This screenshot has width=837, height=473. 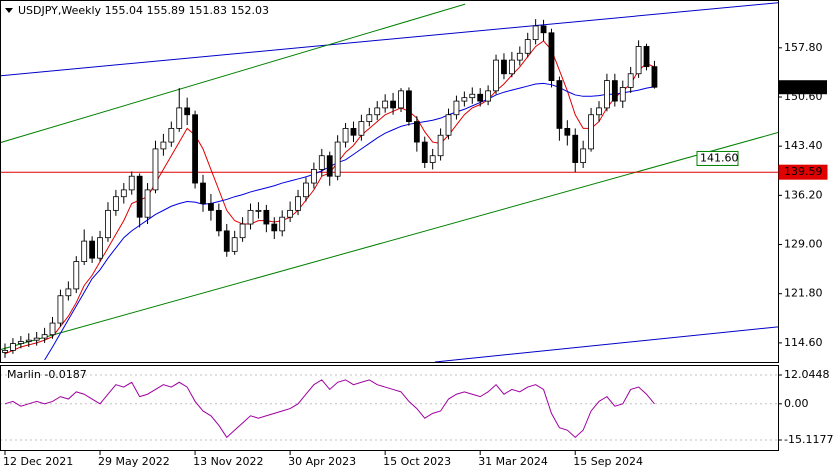 I want to click on x-tick-label: 13 Nov 2022, so click(x=228, y=461).